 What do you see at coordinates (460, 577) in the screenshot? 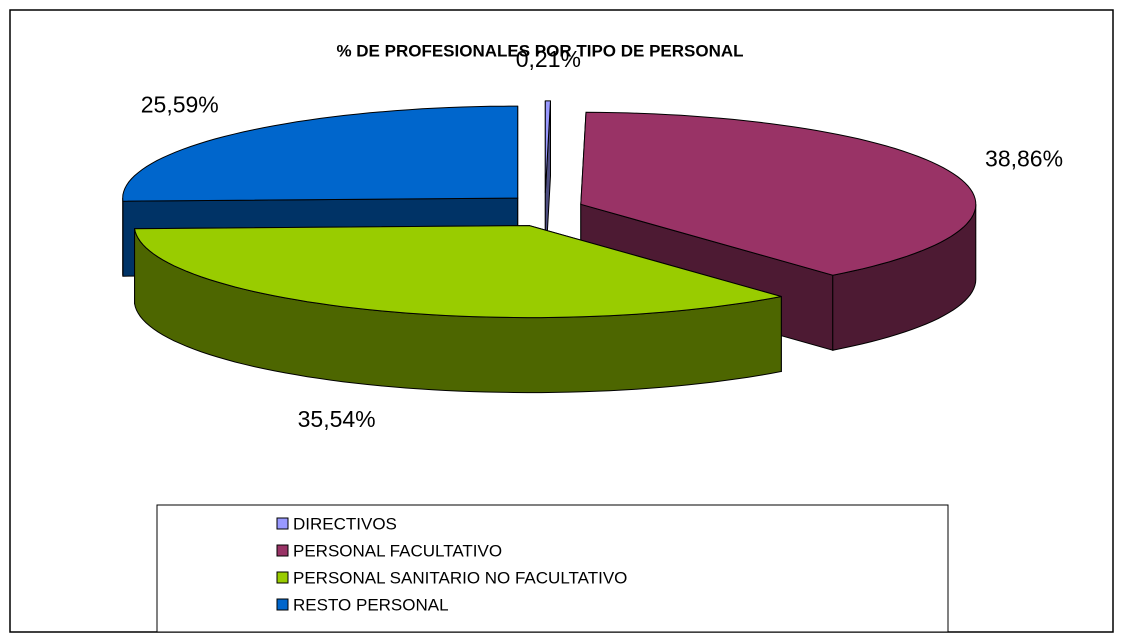
I see `legend-label: PERSONAL SANITARIO NO FACULTATIVO` at bounding box center [460, 577].